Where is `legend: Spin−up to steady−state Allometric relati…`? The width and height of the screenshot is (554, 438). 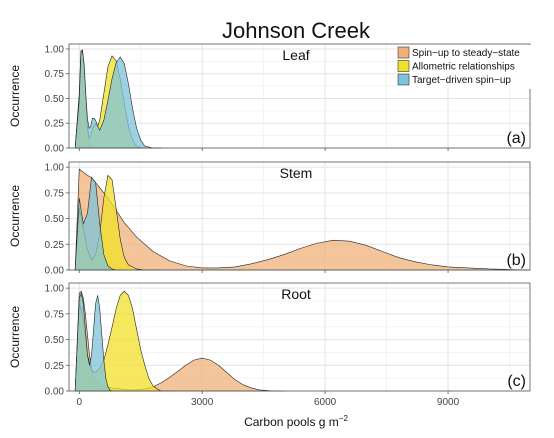 legend: Spin−up to steady−state Allometric relati… is located at coordinates (463, 67).